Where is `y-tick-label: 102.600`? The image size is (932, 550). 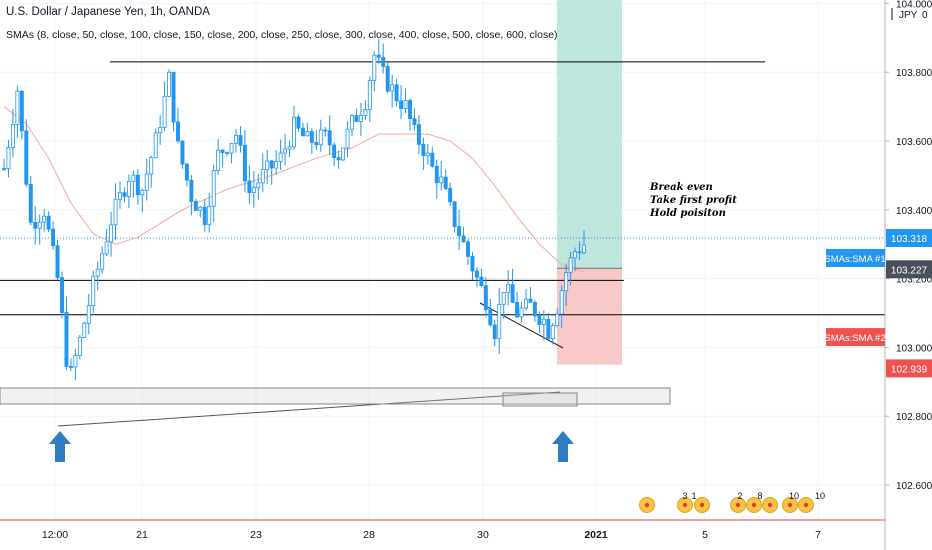 y-tick-label: 102.600 is located at coordinates (914, 486).